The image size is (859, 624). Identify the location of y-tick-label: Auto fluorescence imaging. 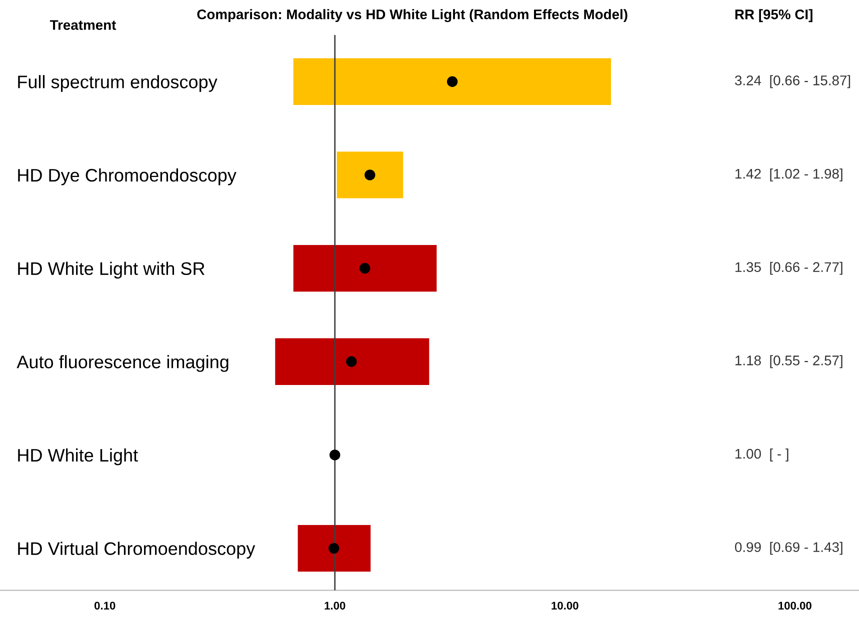
(122, 363).